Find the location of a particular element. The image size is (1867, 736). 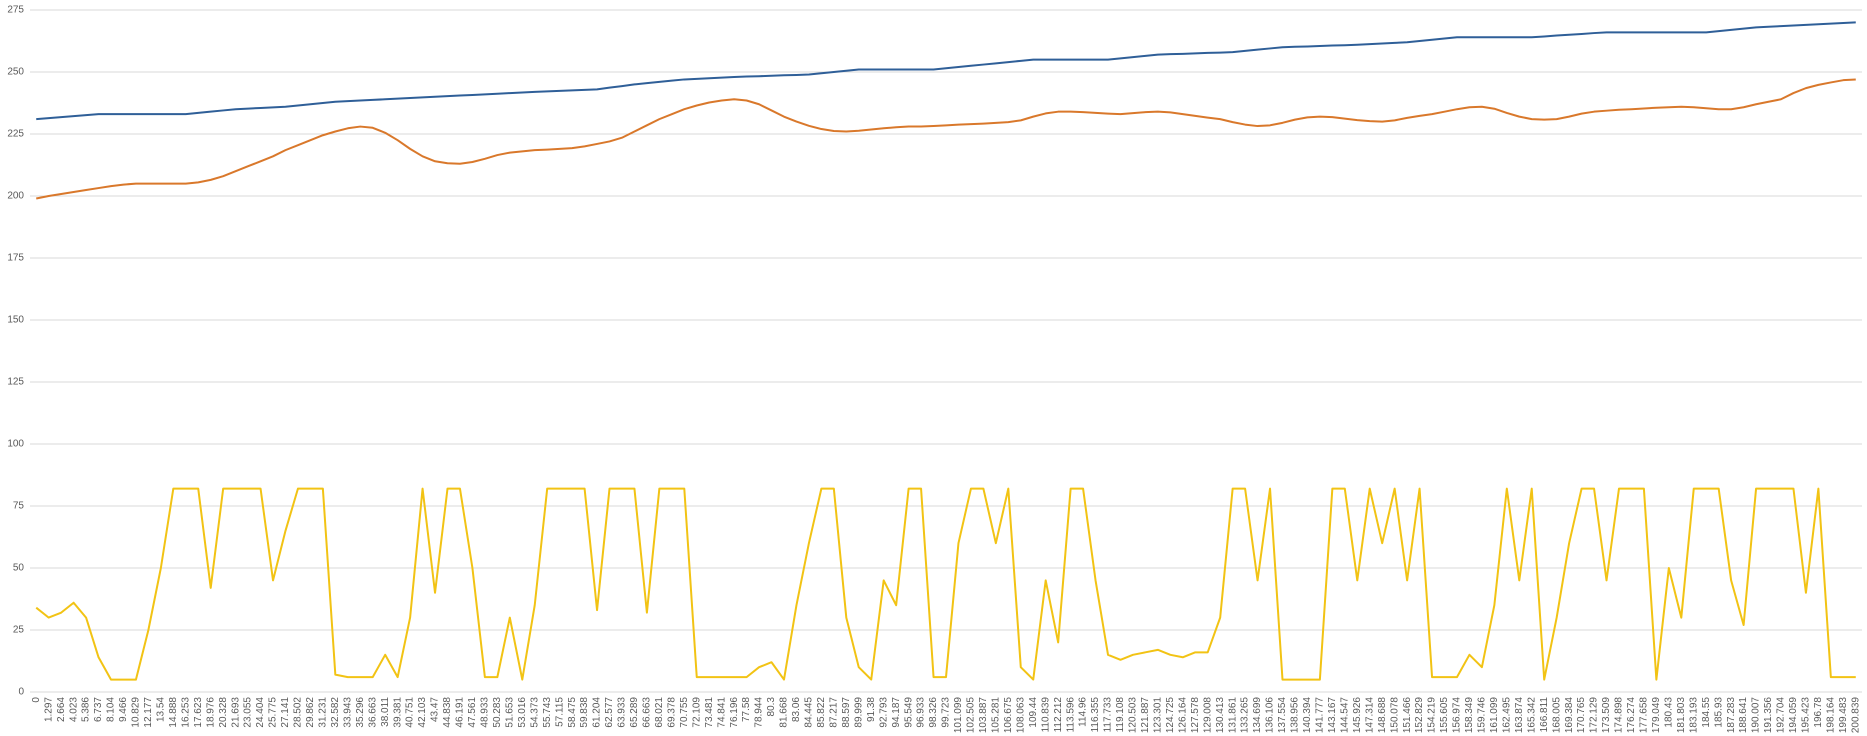

x-tick-label: 69.378 is located at coordinates (671, 712).